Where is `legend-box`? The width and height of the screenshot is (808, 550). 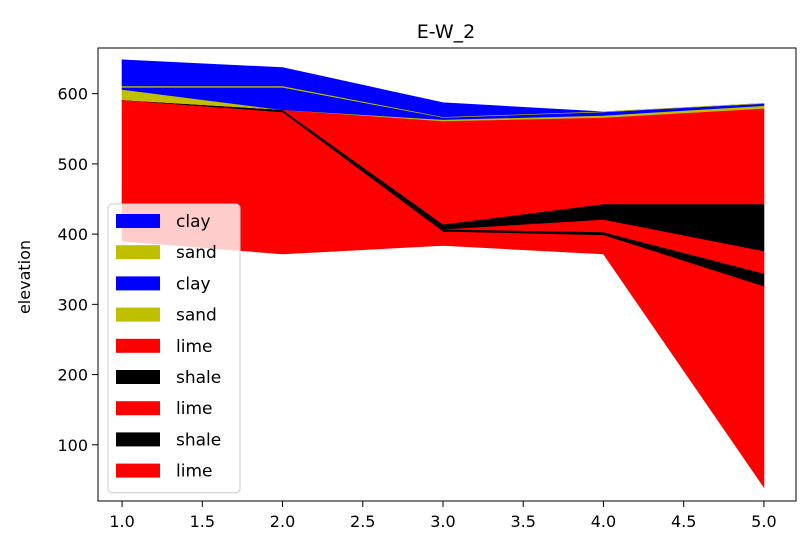
legend-box is located at coordinates (174, 348).